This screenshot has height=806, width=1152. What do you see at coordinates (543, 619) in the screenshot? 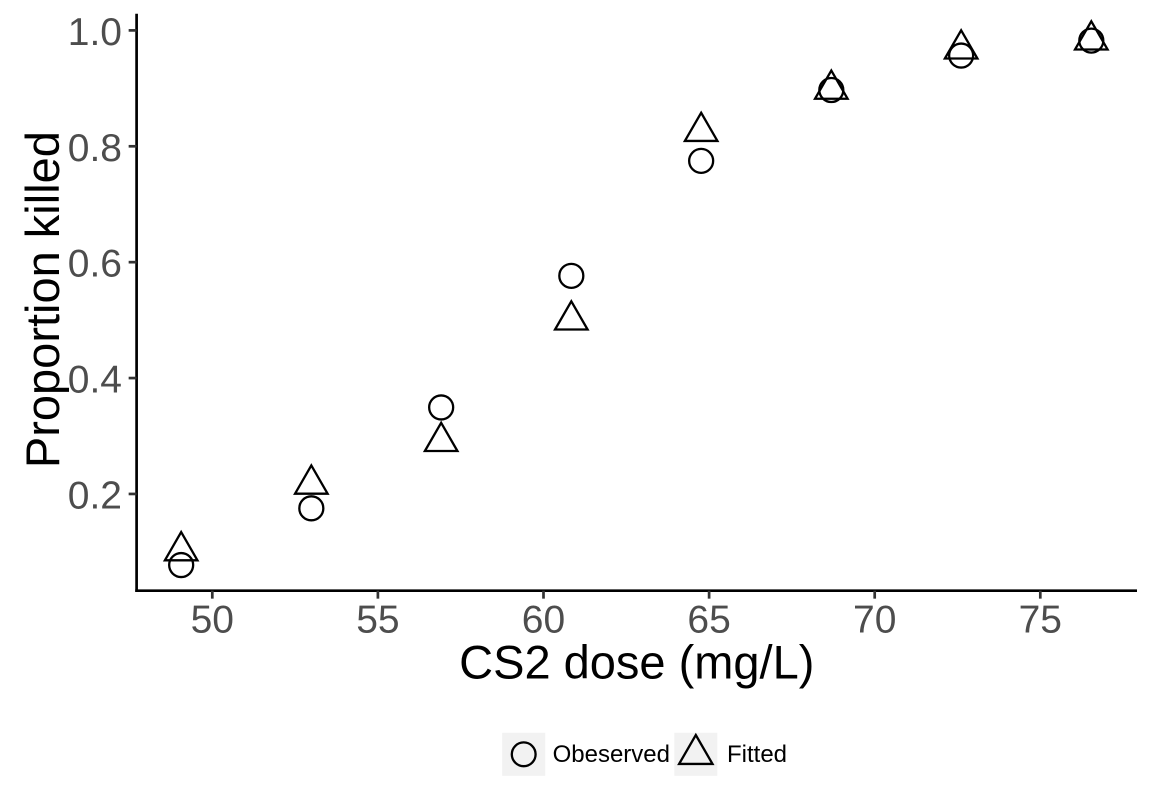
I see `x-tick-label: 60` at bounding box center [543, 619].